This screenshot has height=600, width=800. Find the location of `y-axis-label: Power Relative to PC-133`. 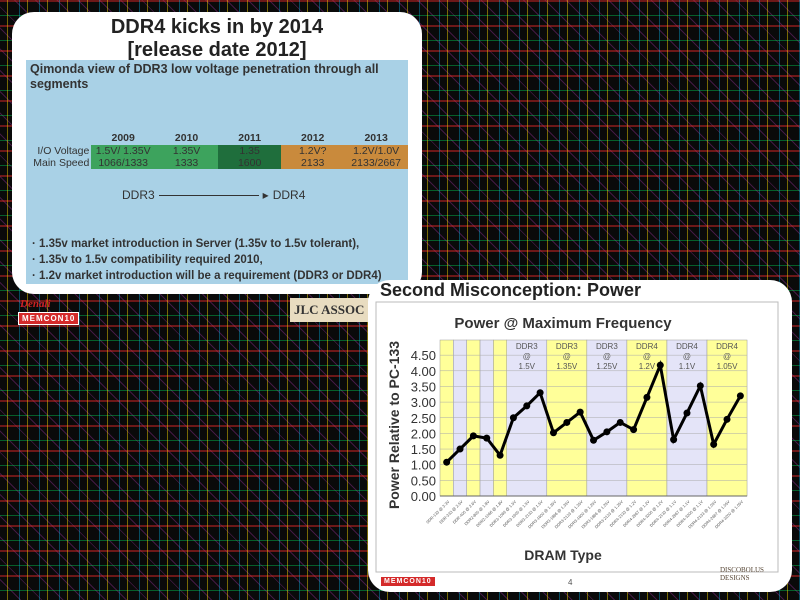

y-axis-label: Power Relative to PC-133 is located at coordinates (394, 425).